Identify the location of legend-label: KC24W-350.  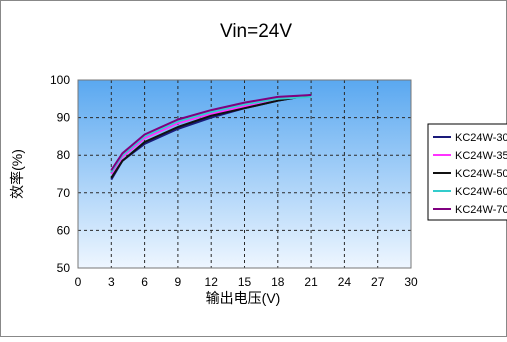
(481, 156).